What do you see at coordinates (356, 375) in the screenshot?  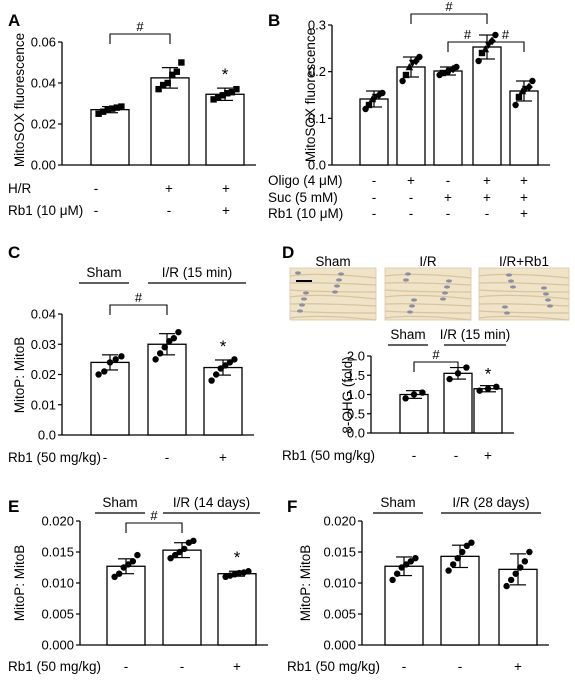 I see `y-tick-label: 1.5` at bounding box center [356, 375].